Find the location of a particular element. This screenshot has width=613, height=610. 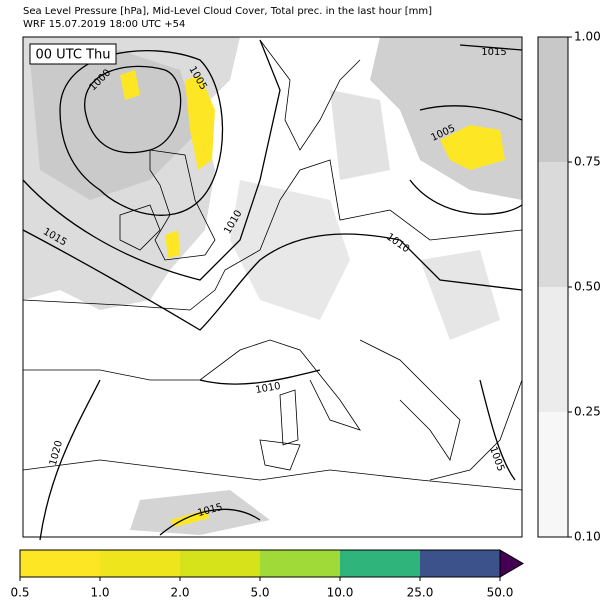

cloud-colorbar: 0.10 0.25 0.50 0.75 1.00 is located at coordinates (569, 287).